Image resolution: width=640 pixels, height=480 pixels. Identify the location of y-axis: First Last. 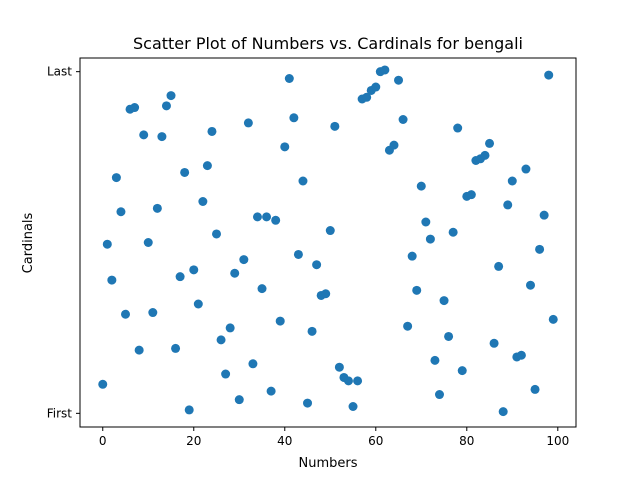
(63, 242).